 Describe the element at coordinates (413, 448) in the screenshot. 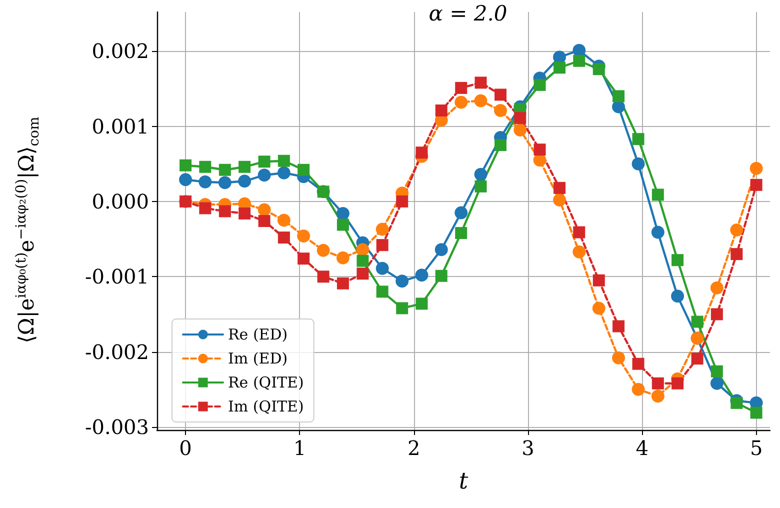

I see `x-tick-label: 2` at that location.